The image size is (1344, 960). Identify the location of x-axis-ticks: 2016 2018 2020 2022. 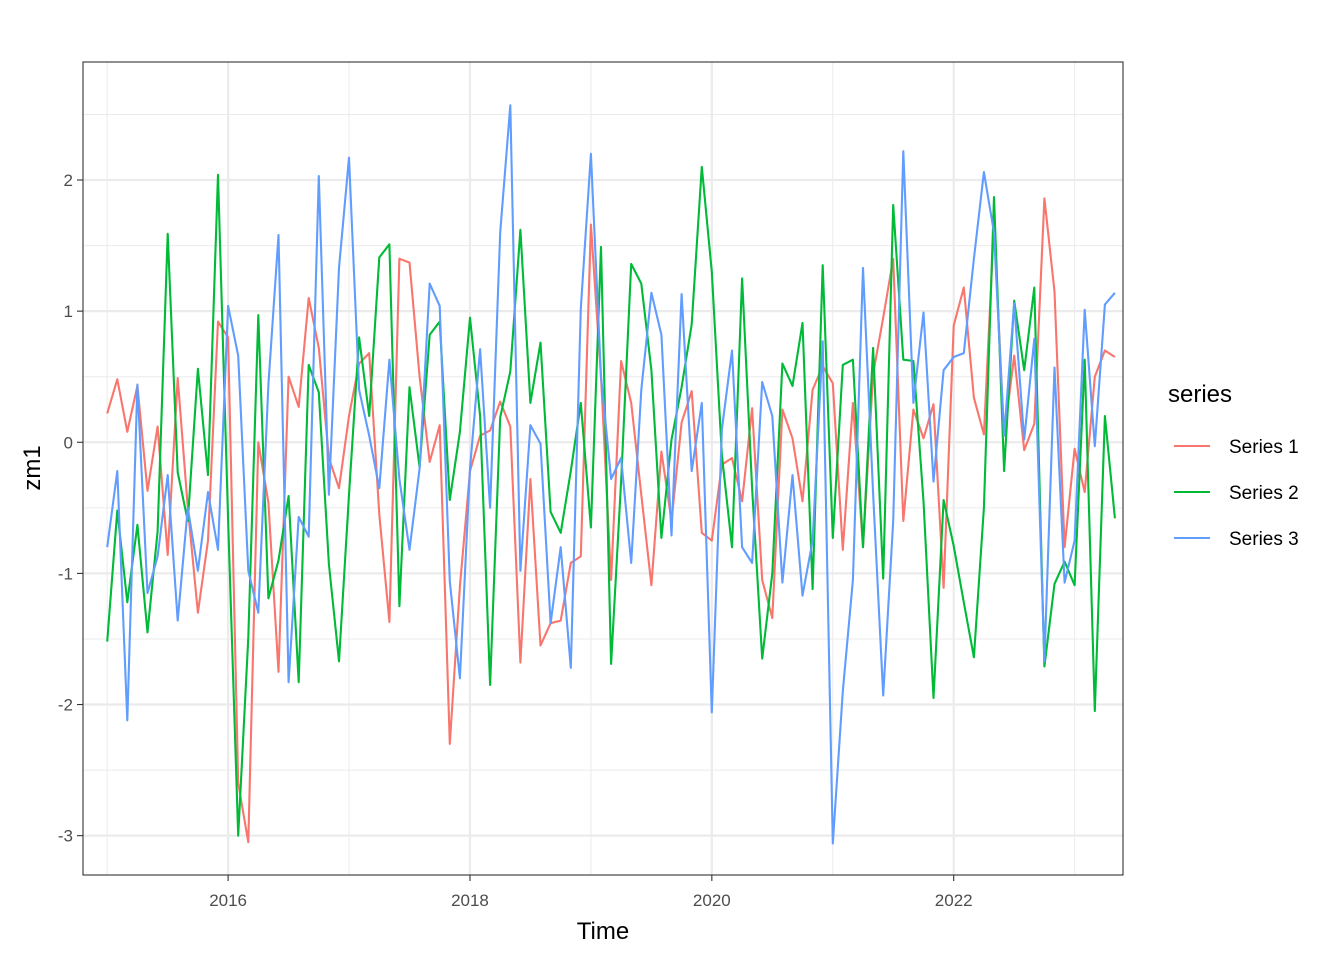
(591, 892).